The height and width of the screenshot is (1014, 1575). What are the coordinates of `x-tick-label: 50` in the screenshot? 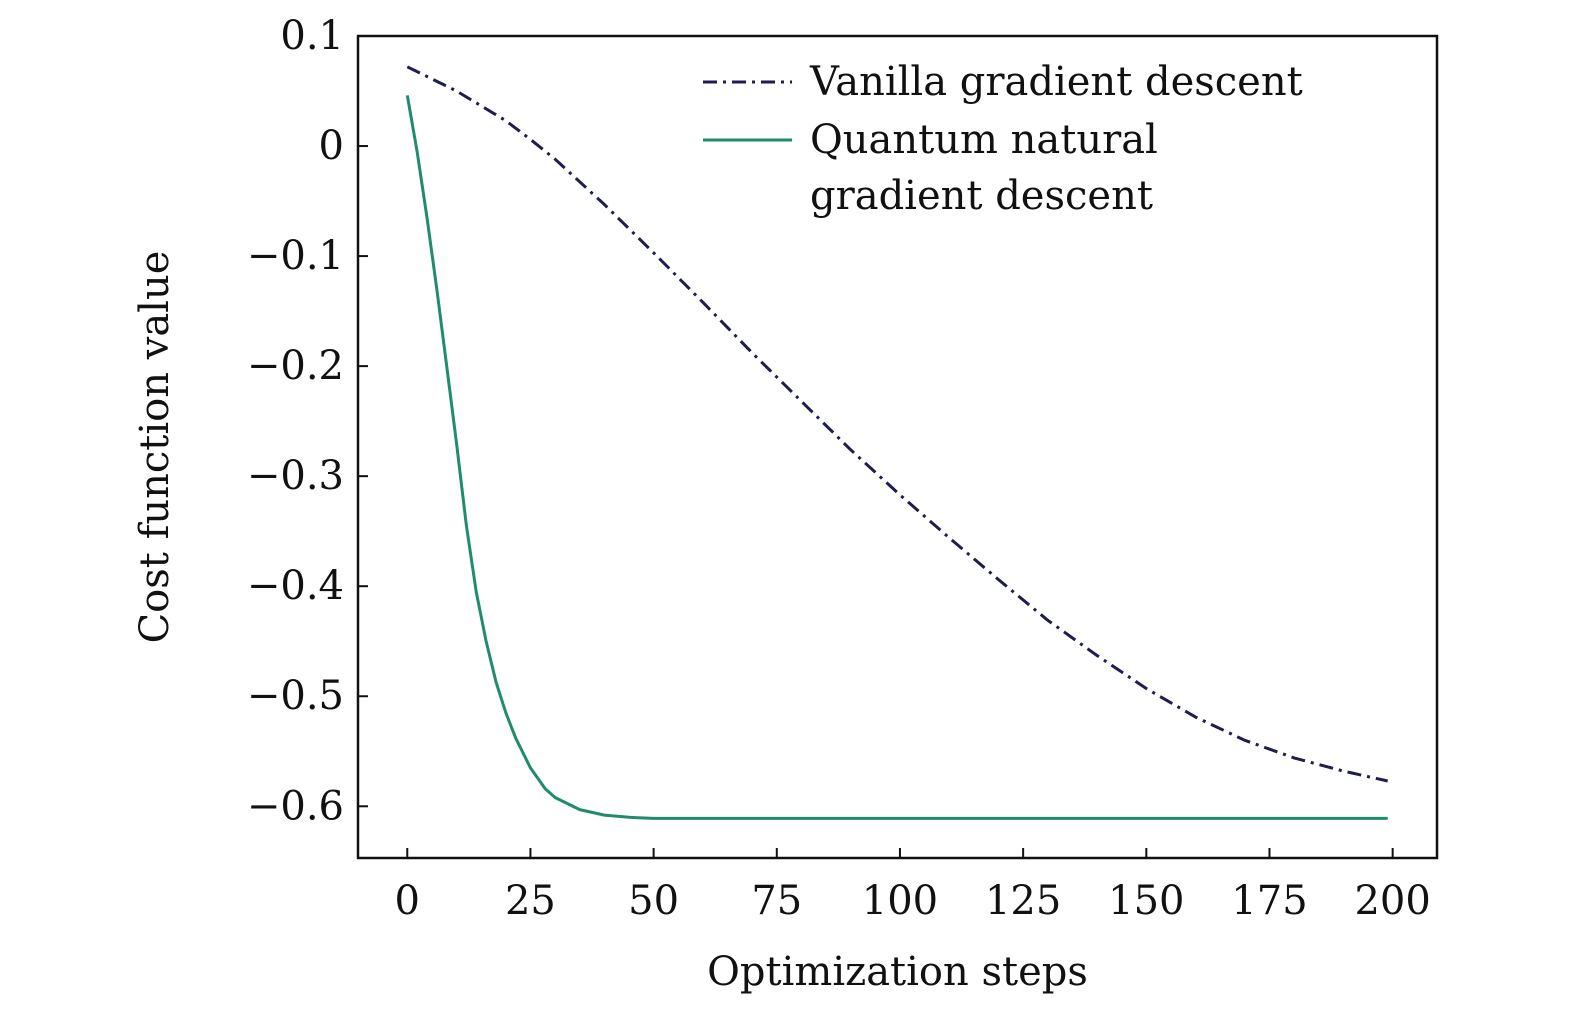 It's located at (653, 901).